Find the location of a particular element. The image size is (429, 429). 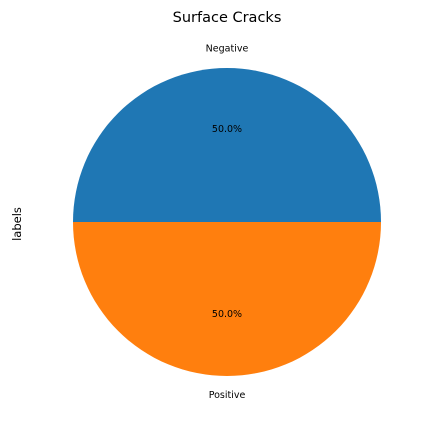

pie-labels: Negative 50.0% Positive 50.0% is located at coordinates (227, 222).